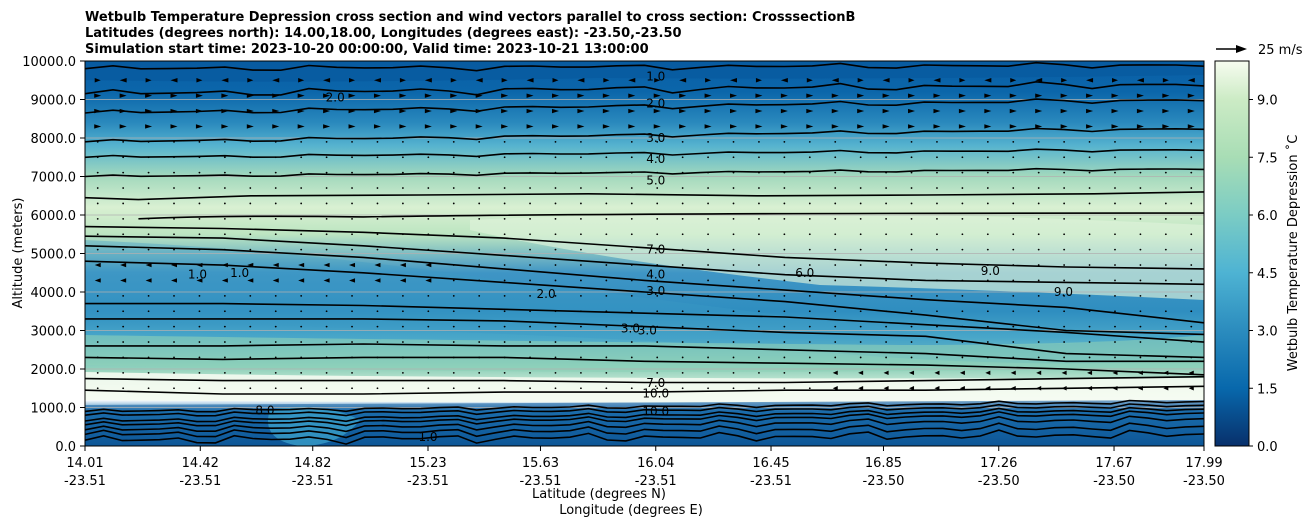 Image resolution: width=1312 pixels, height=526 pixels. Describe the element at coordinates (883, 463) in the screenshot. I see `x-tick-label-lat: 16.85` at that location.